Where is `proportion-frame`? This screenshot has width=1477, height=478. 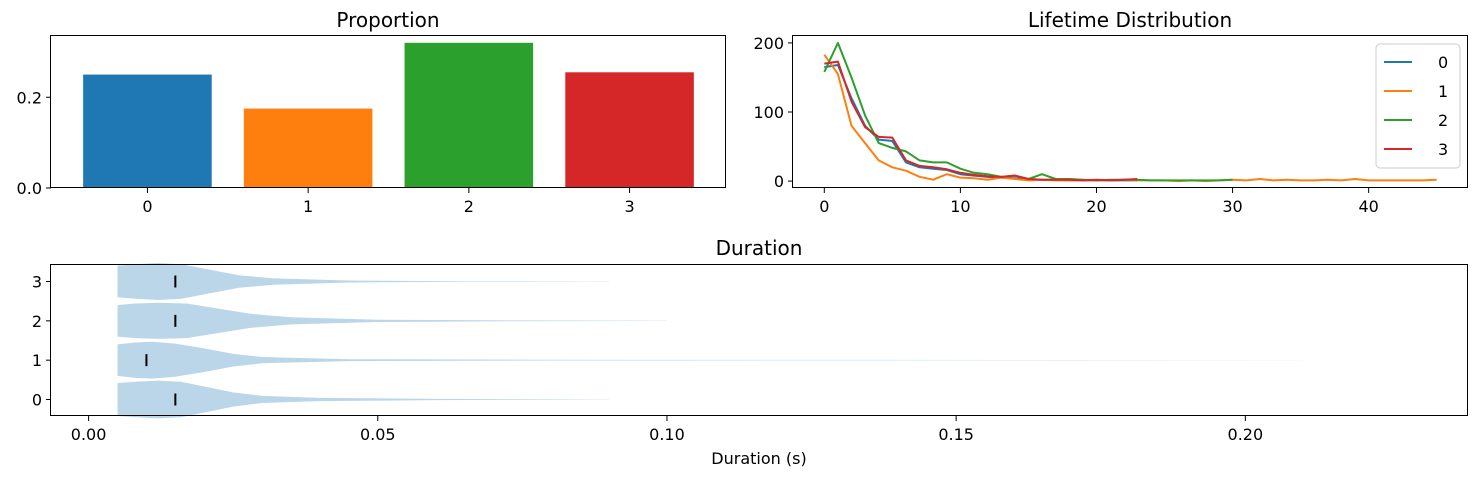
proportion-frame is located at coordinates (388, 111).